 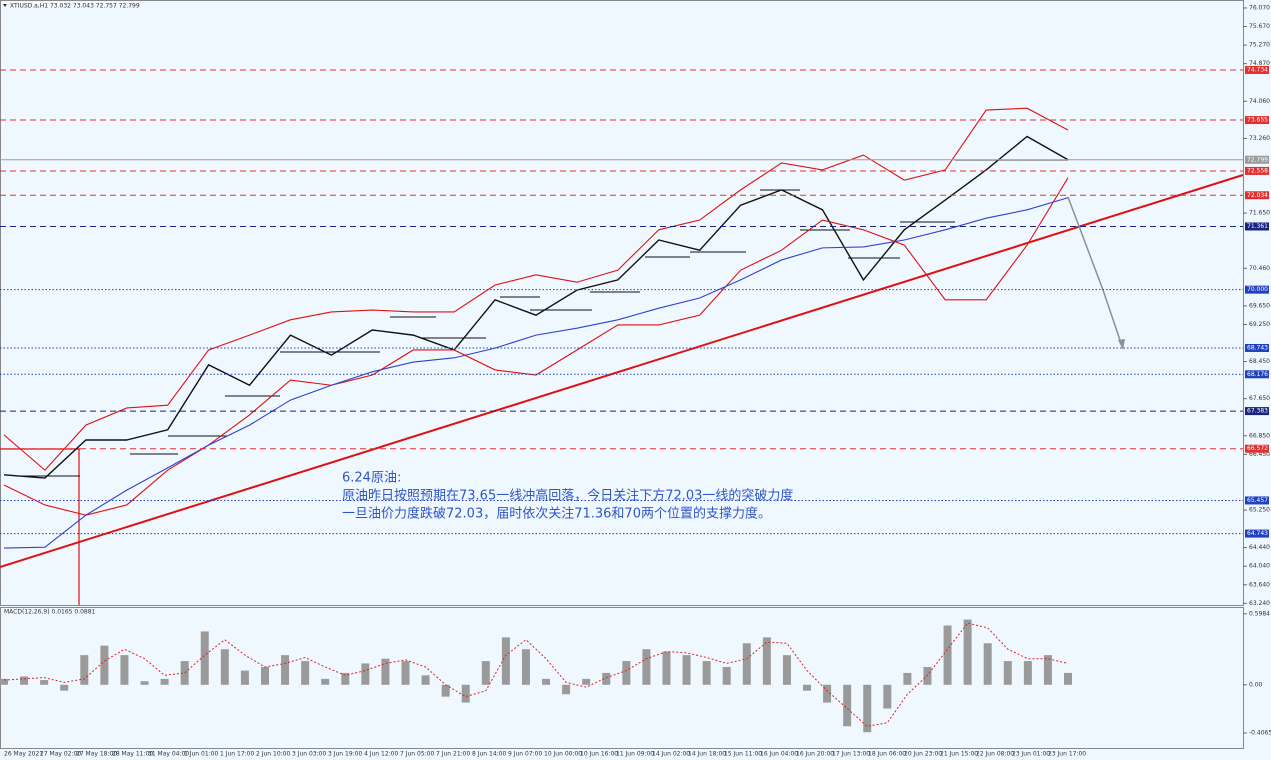 What do you see at coordinates (1259, 268) in the screenshot?
I see `y-tick-label: 70.460` at bounding box center [1259, 268].